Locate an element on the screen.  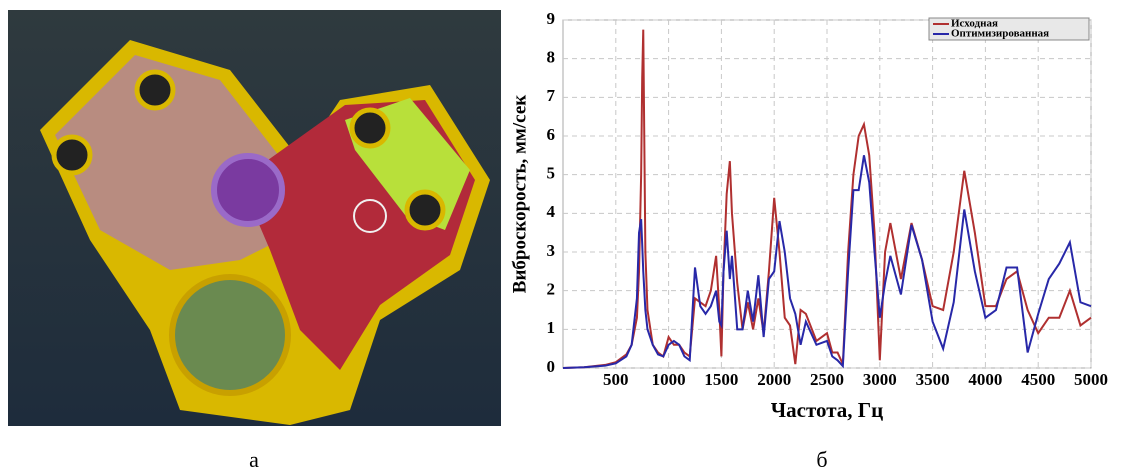
panel-label: б is located at coordinates (821, 459).